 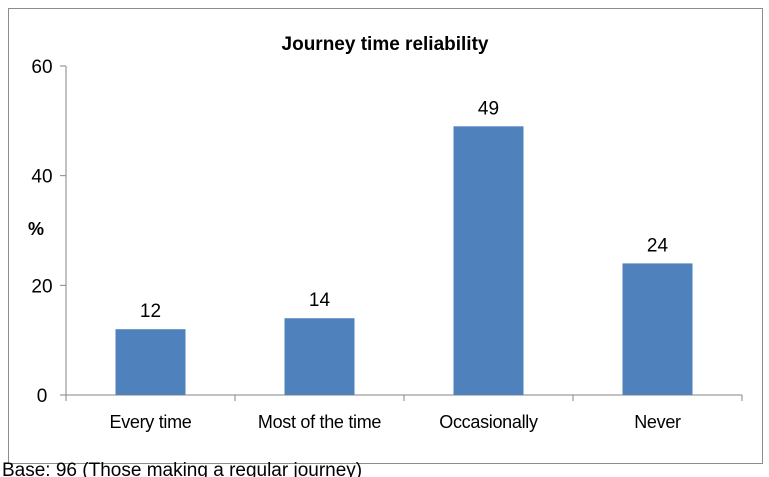 I want to click on x-tick-label: Occasionally, so click(x=488, y=422).